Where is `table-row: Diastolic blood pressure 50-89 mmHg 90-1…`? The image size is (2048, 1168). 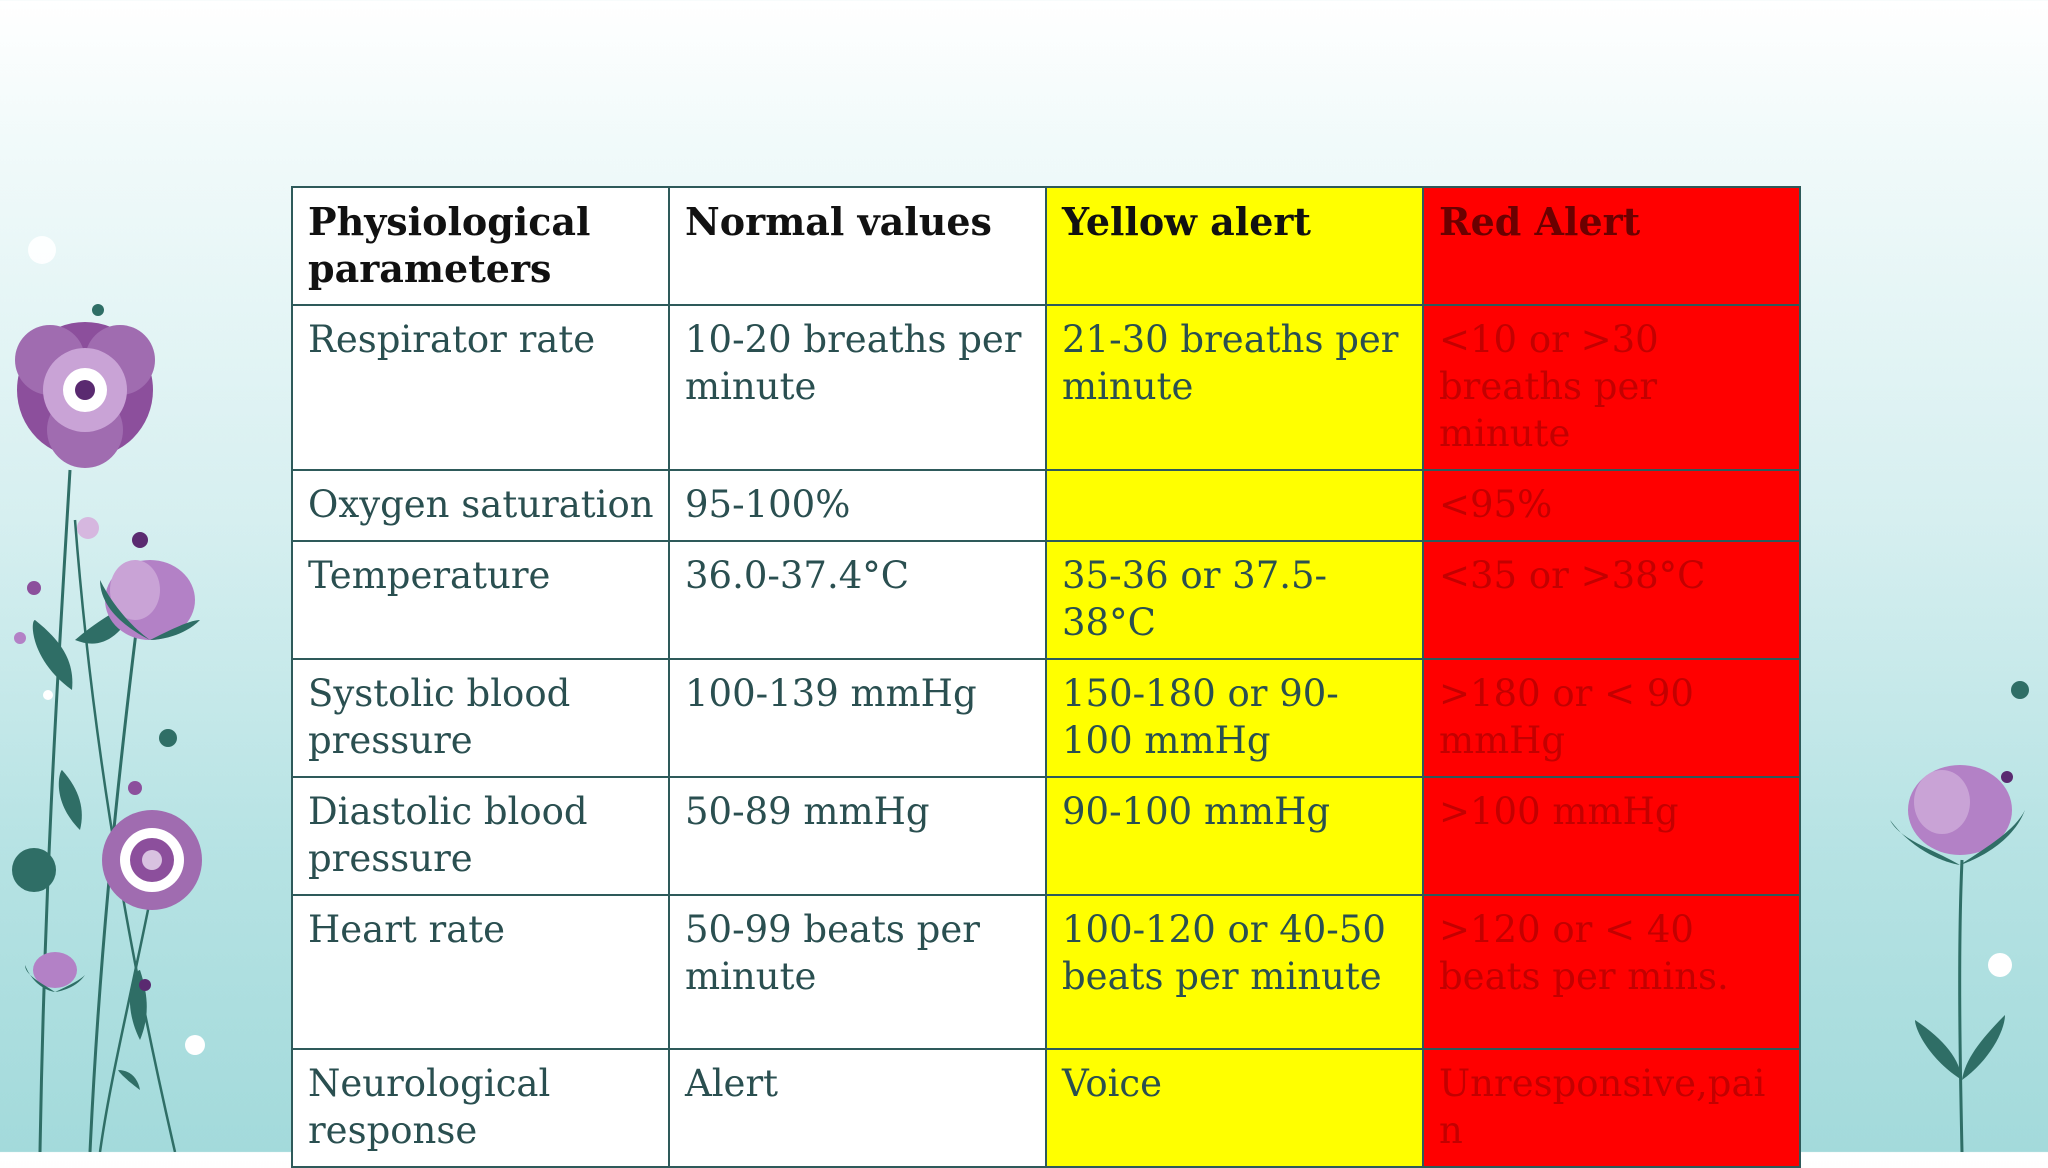 table-row: Diastolic blood pressure 50-89 mmHg 90-1… is located at coordinates (1046, 836).